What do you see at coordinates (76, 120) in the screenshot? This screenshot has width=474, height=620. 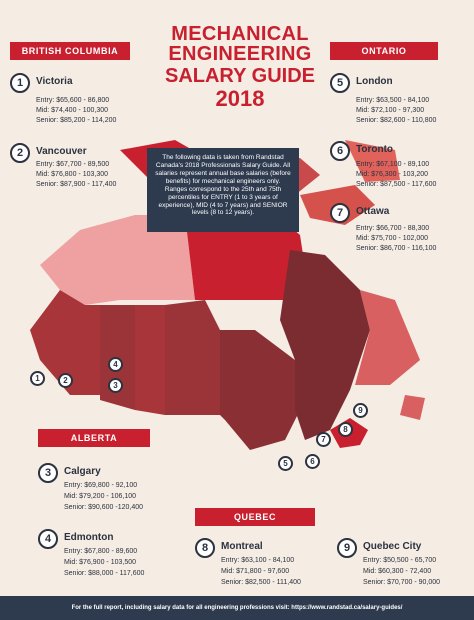 I see `salary-senior: Senior: $85,200 - 114,200` at bounding box center [76, 120].